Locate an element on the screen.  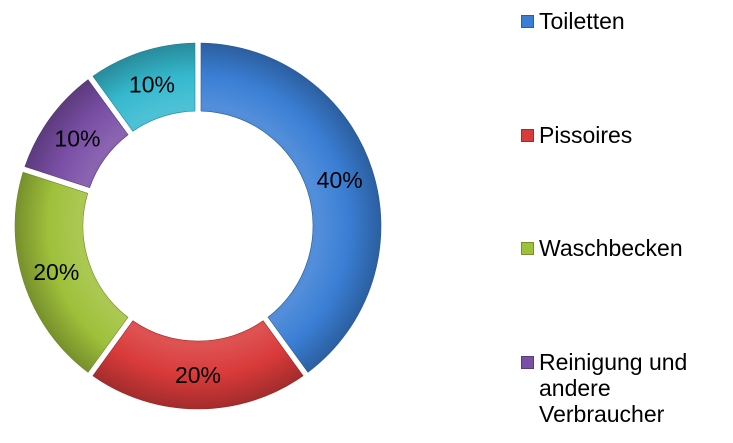
slice-reinigung-und-andere-verbraucher is located at coordinates (76, 133).